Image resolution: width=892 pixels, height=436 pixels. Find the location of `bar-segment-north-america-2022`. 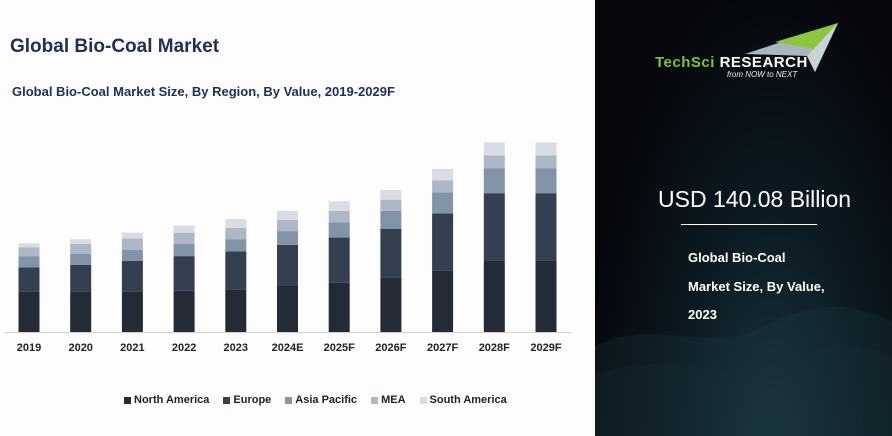

bar-segment-north-america-2022 is located at coordinates (184, 311).